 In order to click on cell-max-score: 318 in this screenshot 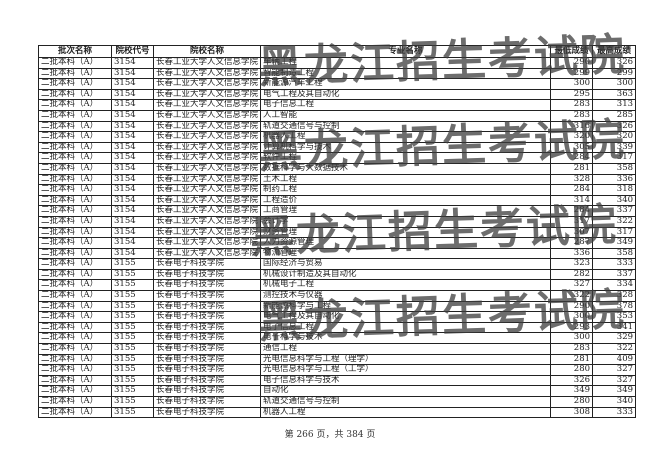, I will do `click(614, 190)`.